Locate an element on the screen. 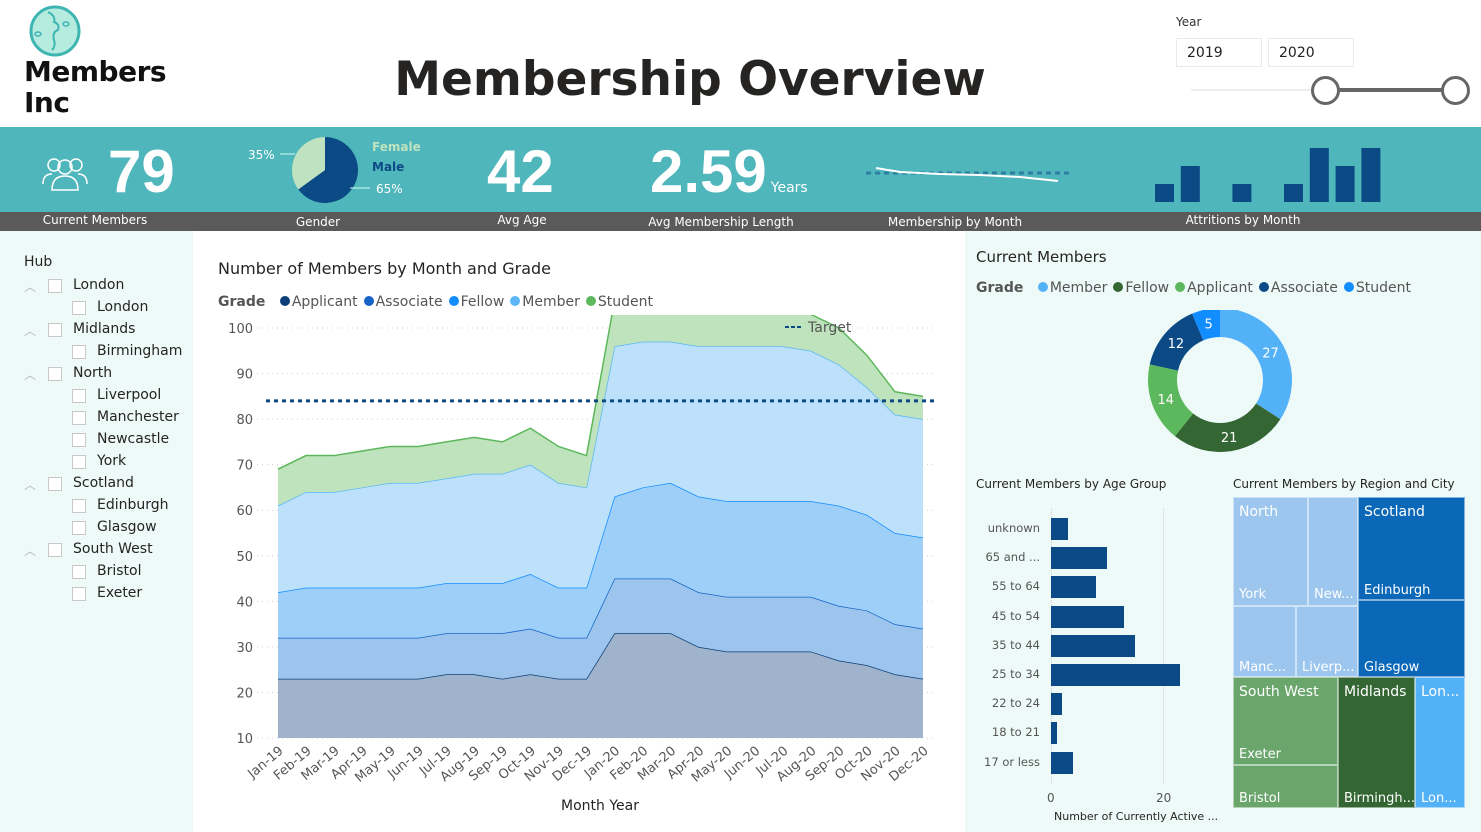  age-group-label: 22 to 24 is located at coordinates (1015, 703).